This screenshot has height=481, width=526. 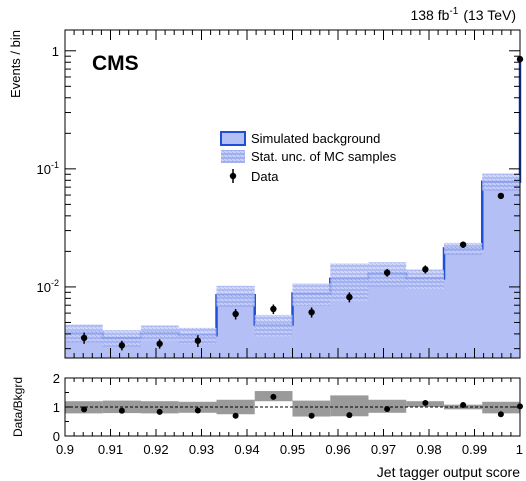 I want to click on x-tick-label: 0.95, so click(x=292, y=449).